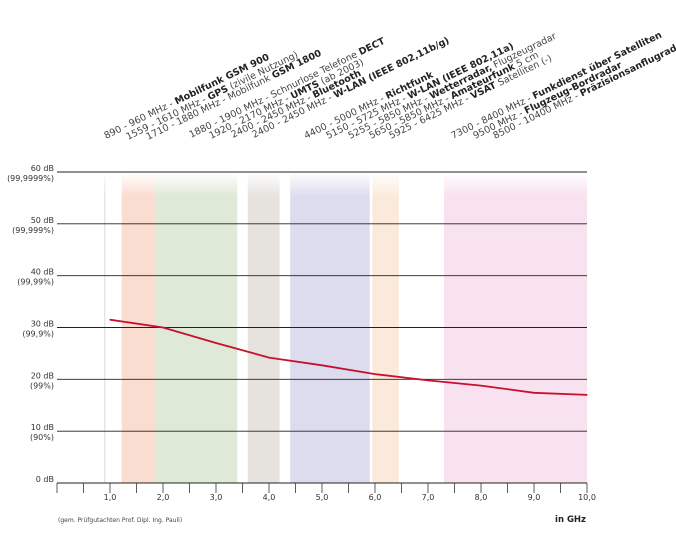 This screenshot has width=676, height=539. What do you see at coordinates (42, 437) in the screenshot?
I see `y-tick-pct-10: (90%)` at bounding box center [42, 437].